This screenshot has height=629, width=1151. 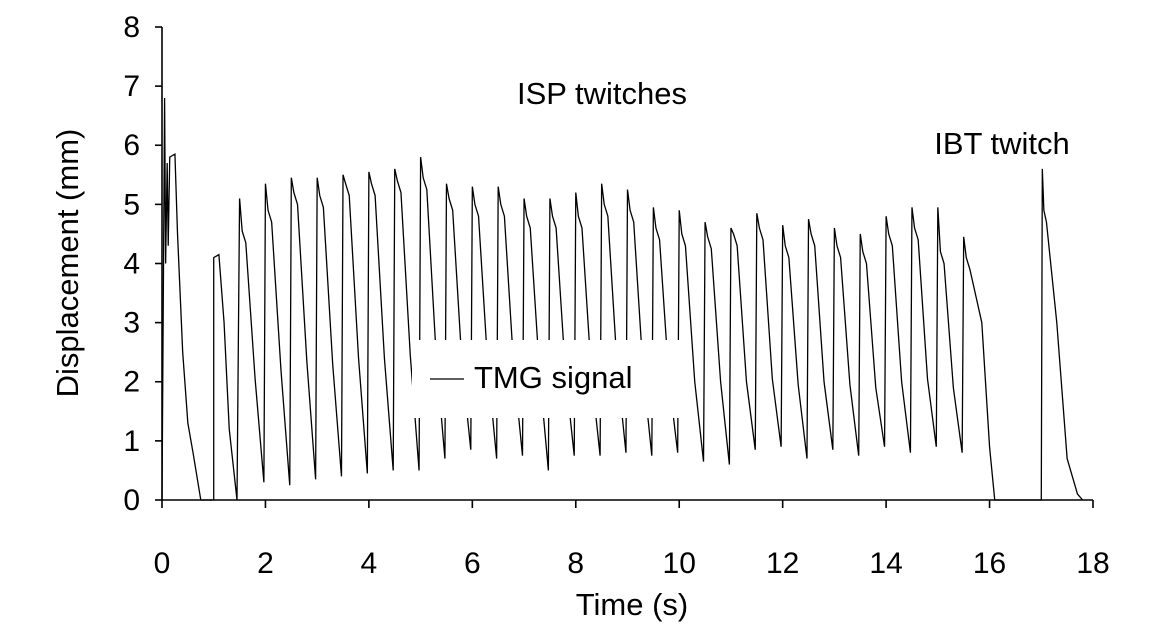 What do you see at coordinates (131, 382) in the screenshot?
I see `y-tick-label: 2` at bounding box center [131, 382].